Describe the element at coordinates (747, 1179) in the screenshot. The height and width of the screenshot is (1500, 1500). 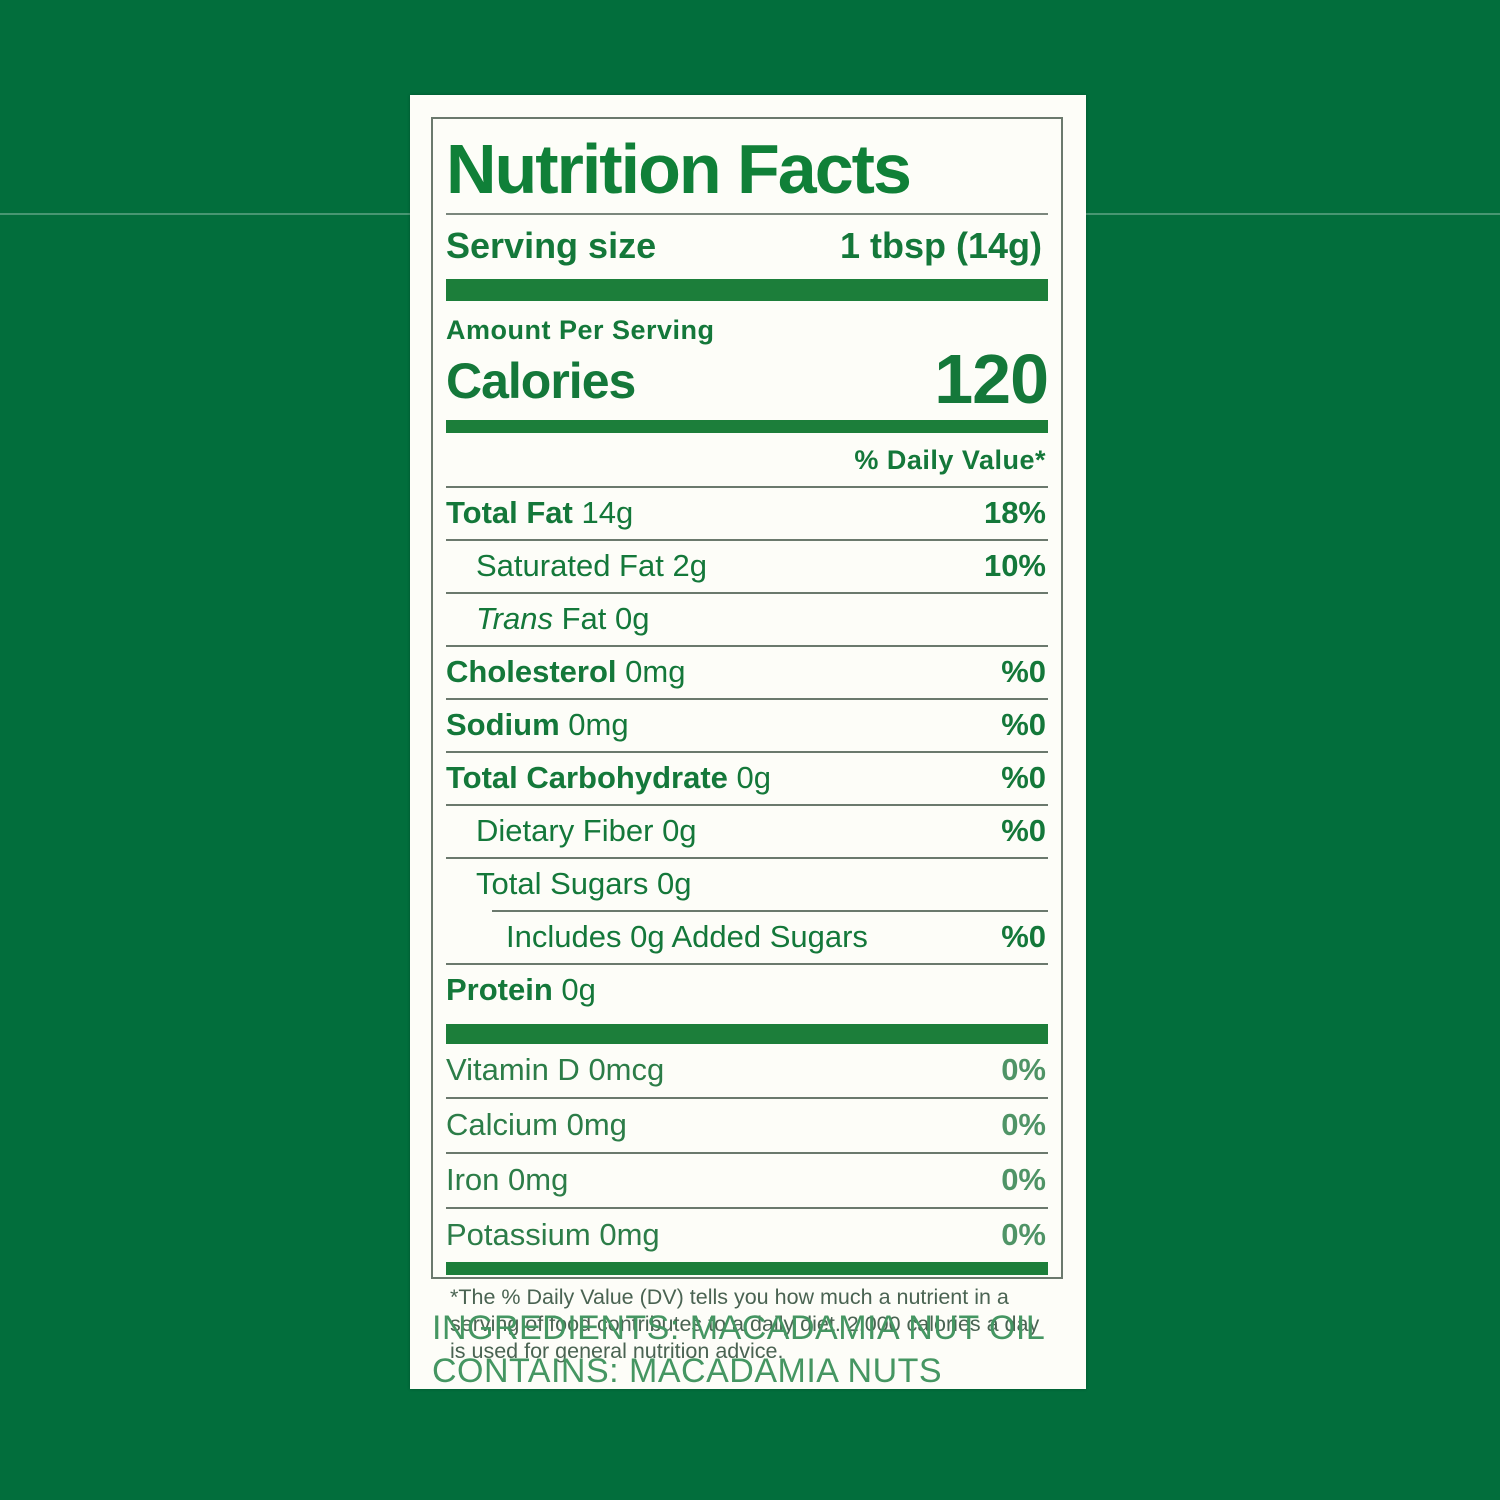
I see `vitamin-row-iron: Iron 0mg 0%` at that location.